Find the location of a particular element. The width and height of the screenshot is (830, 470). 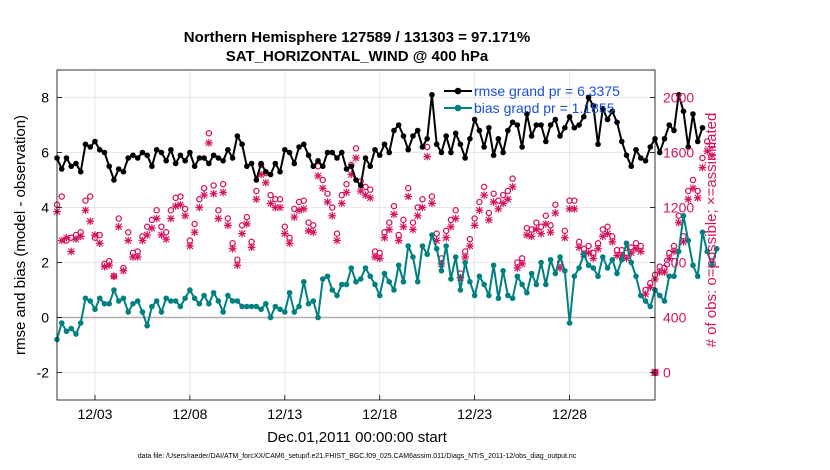

x-tick-label: 12/18 is located at coordinates (379, 414).